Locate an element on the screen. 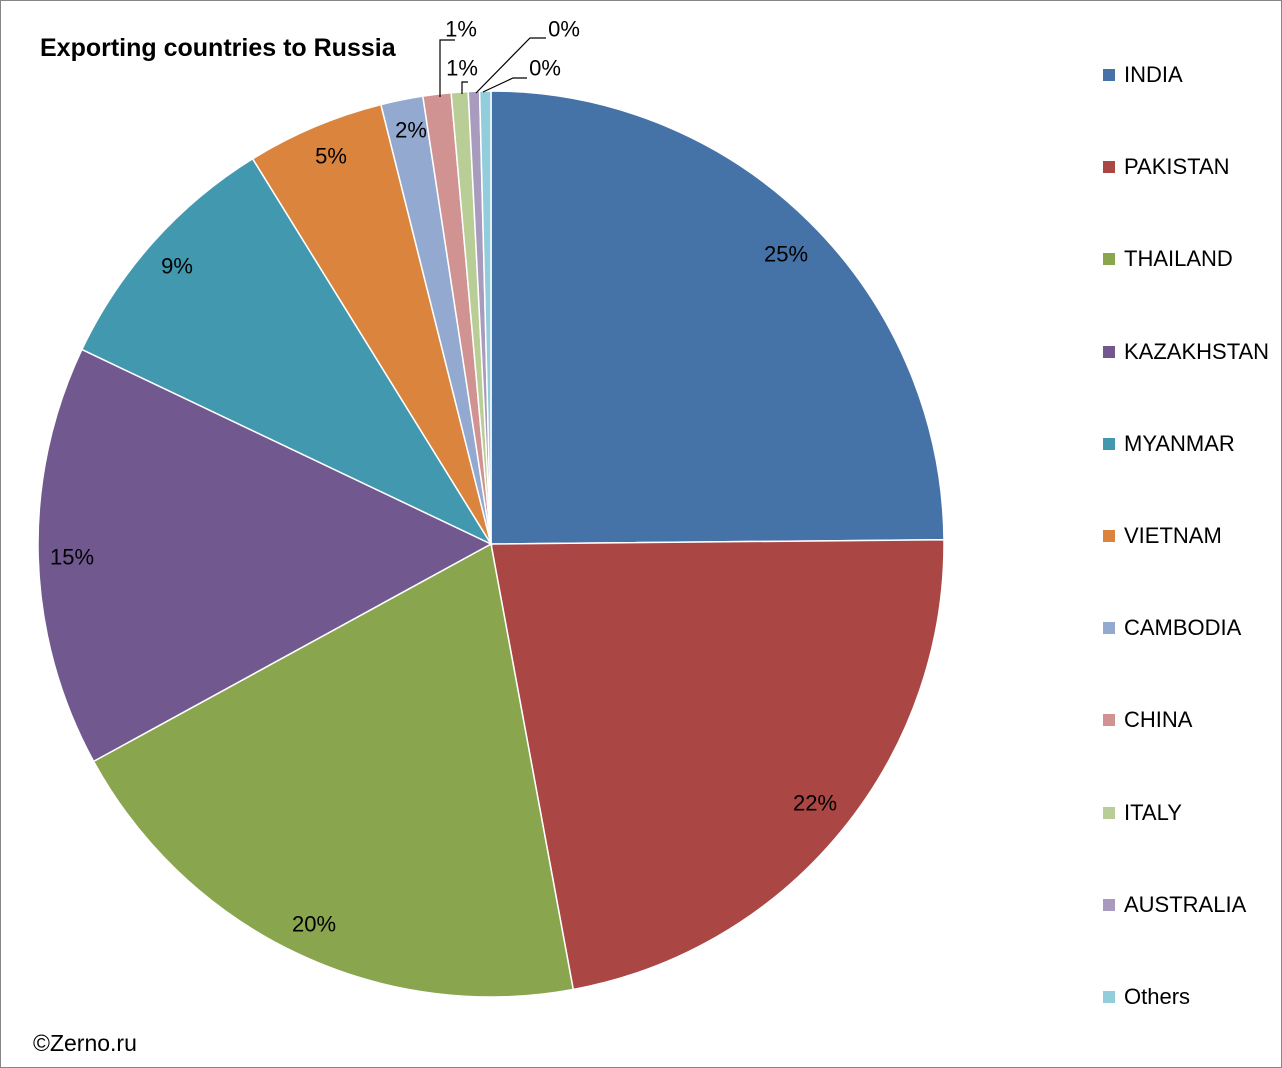  data-label-india: 25% is located at coordinates (786, 254).